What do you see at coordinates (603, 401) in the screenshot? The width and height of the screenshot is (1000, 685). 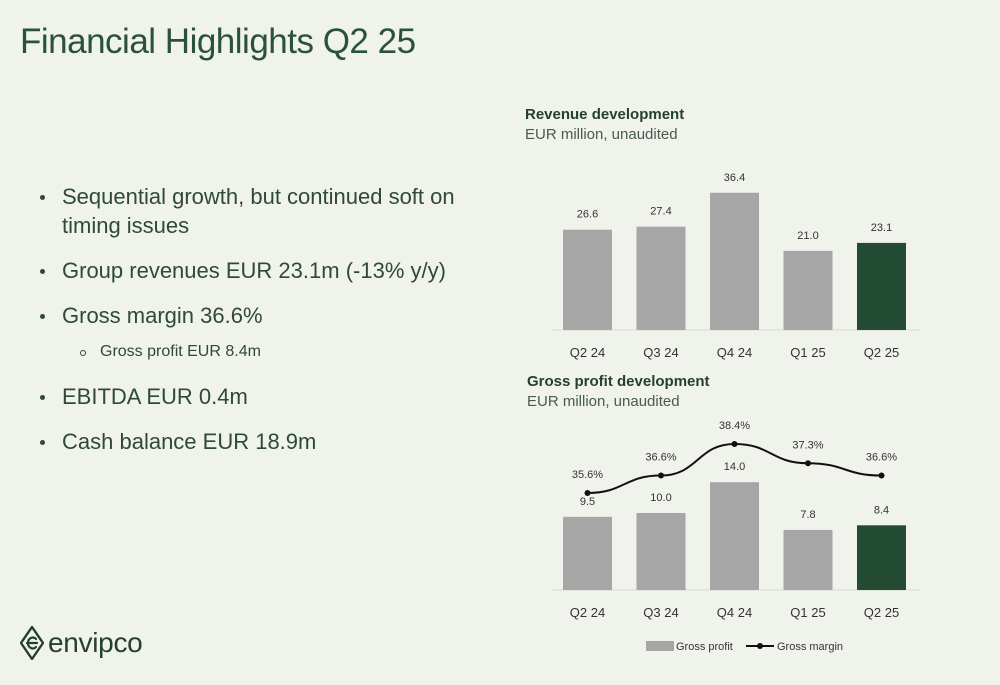 I see `gross-profit-chart-subtitle: EUR million, unaudited` at bounding box center [603, 401].